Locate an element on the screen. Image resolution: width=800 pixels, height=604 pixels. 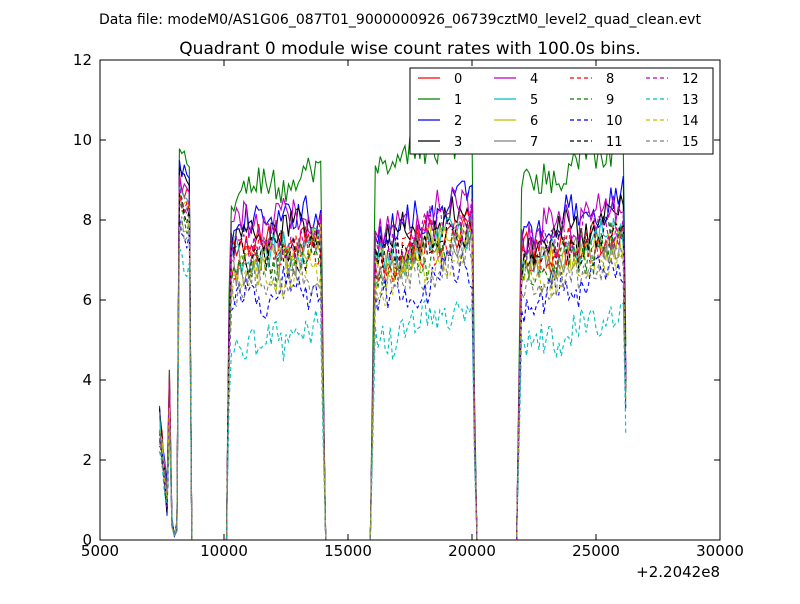
legend-label-14: 14 is located at coordinates (690, 121).